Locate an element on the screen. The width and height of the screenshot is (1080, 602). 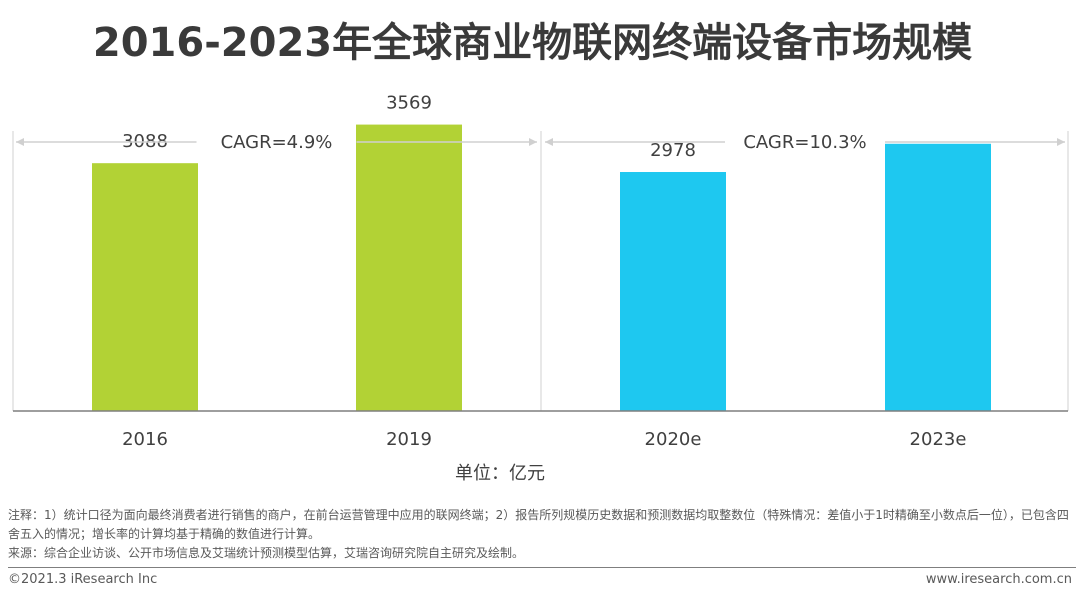
cagr-label-0: CAGR=4.9% is located at coordinates (277, 142).